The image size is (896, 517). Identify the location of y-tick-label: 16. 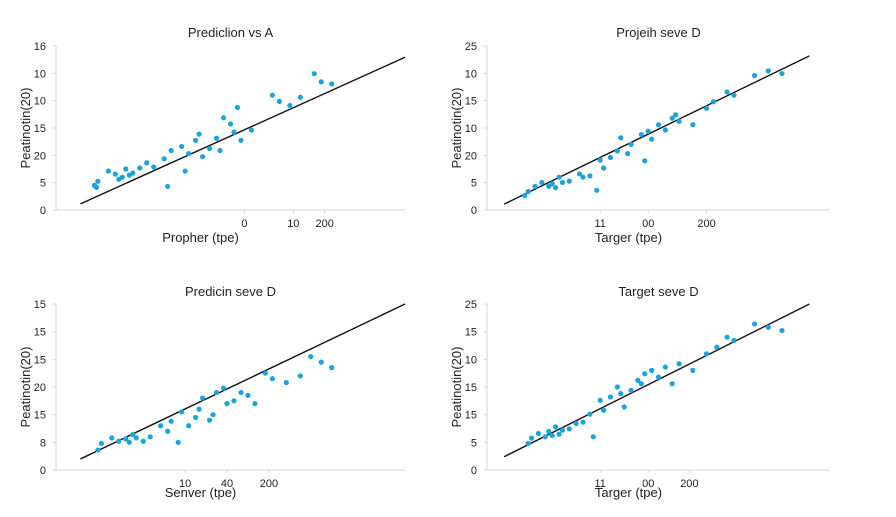
(40, 47).